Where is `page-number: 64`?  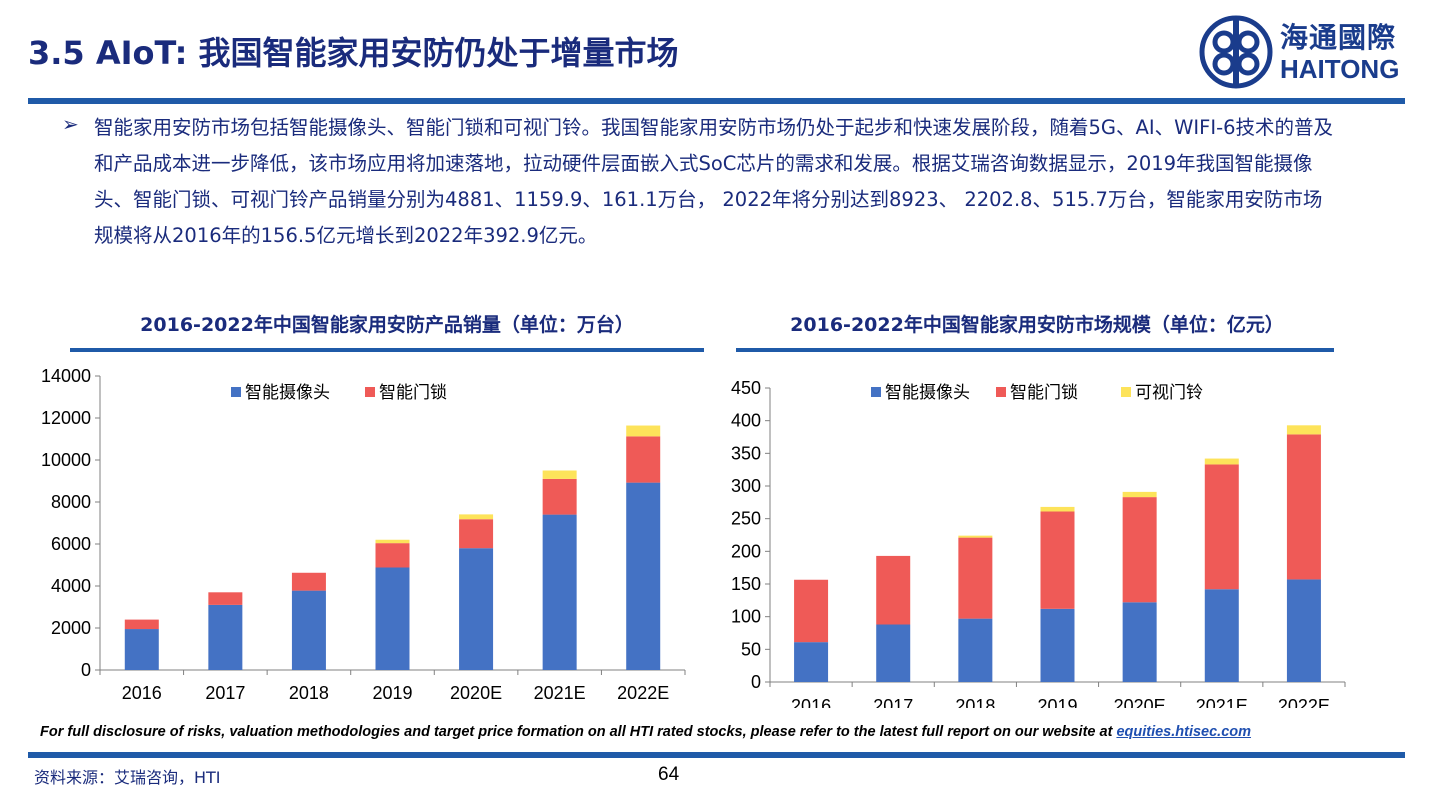 page-number: 64 is located at coordinates (669, 774).